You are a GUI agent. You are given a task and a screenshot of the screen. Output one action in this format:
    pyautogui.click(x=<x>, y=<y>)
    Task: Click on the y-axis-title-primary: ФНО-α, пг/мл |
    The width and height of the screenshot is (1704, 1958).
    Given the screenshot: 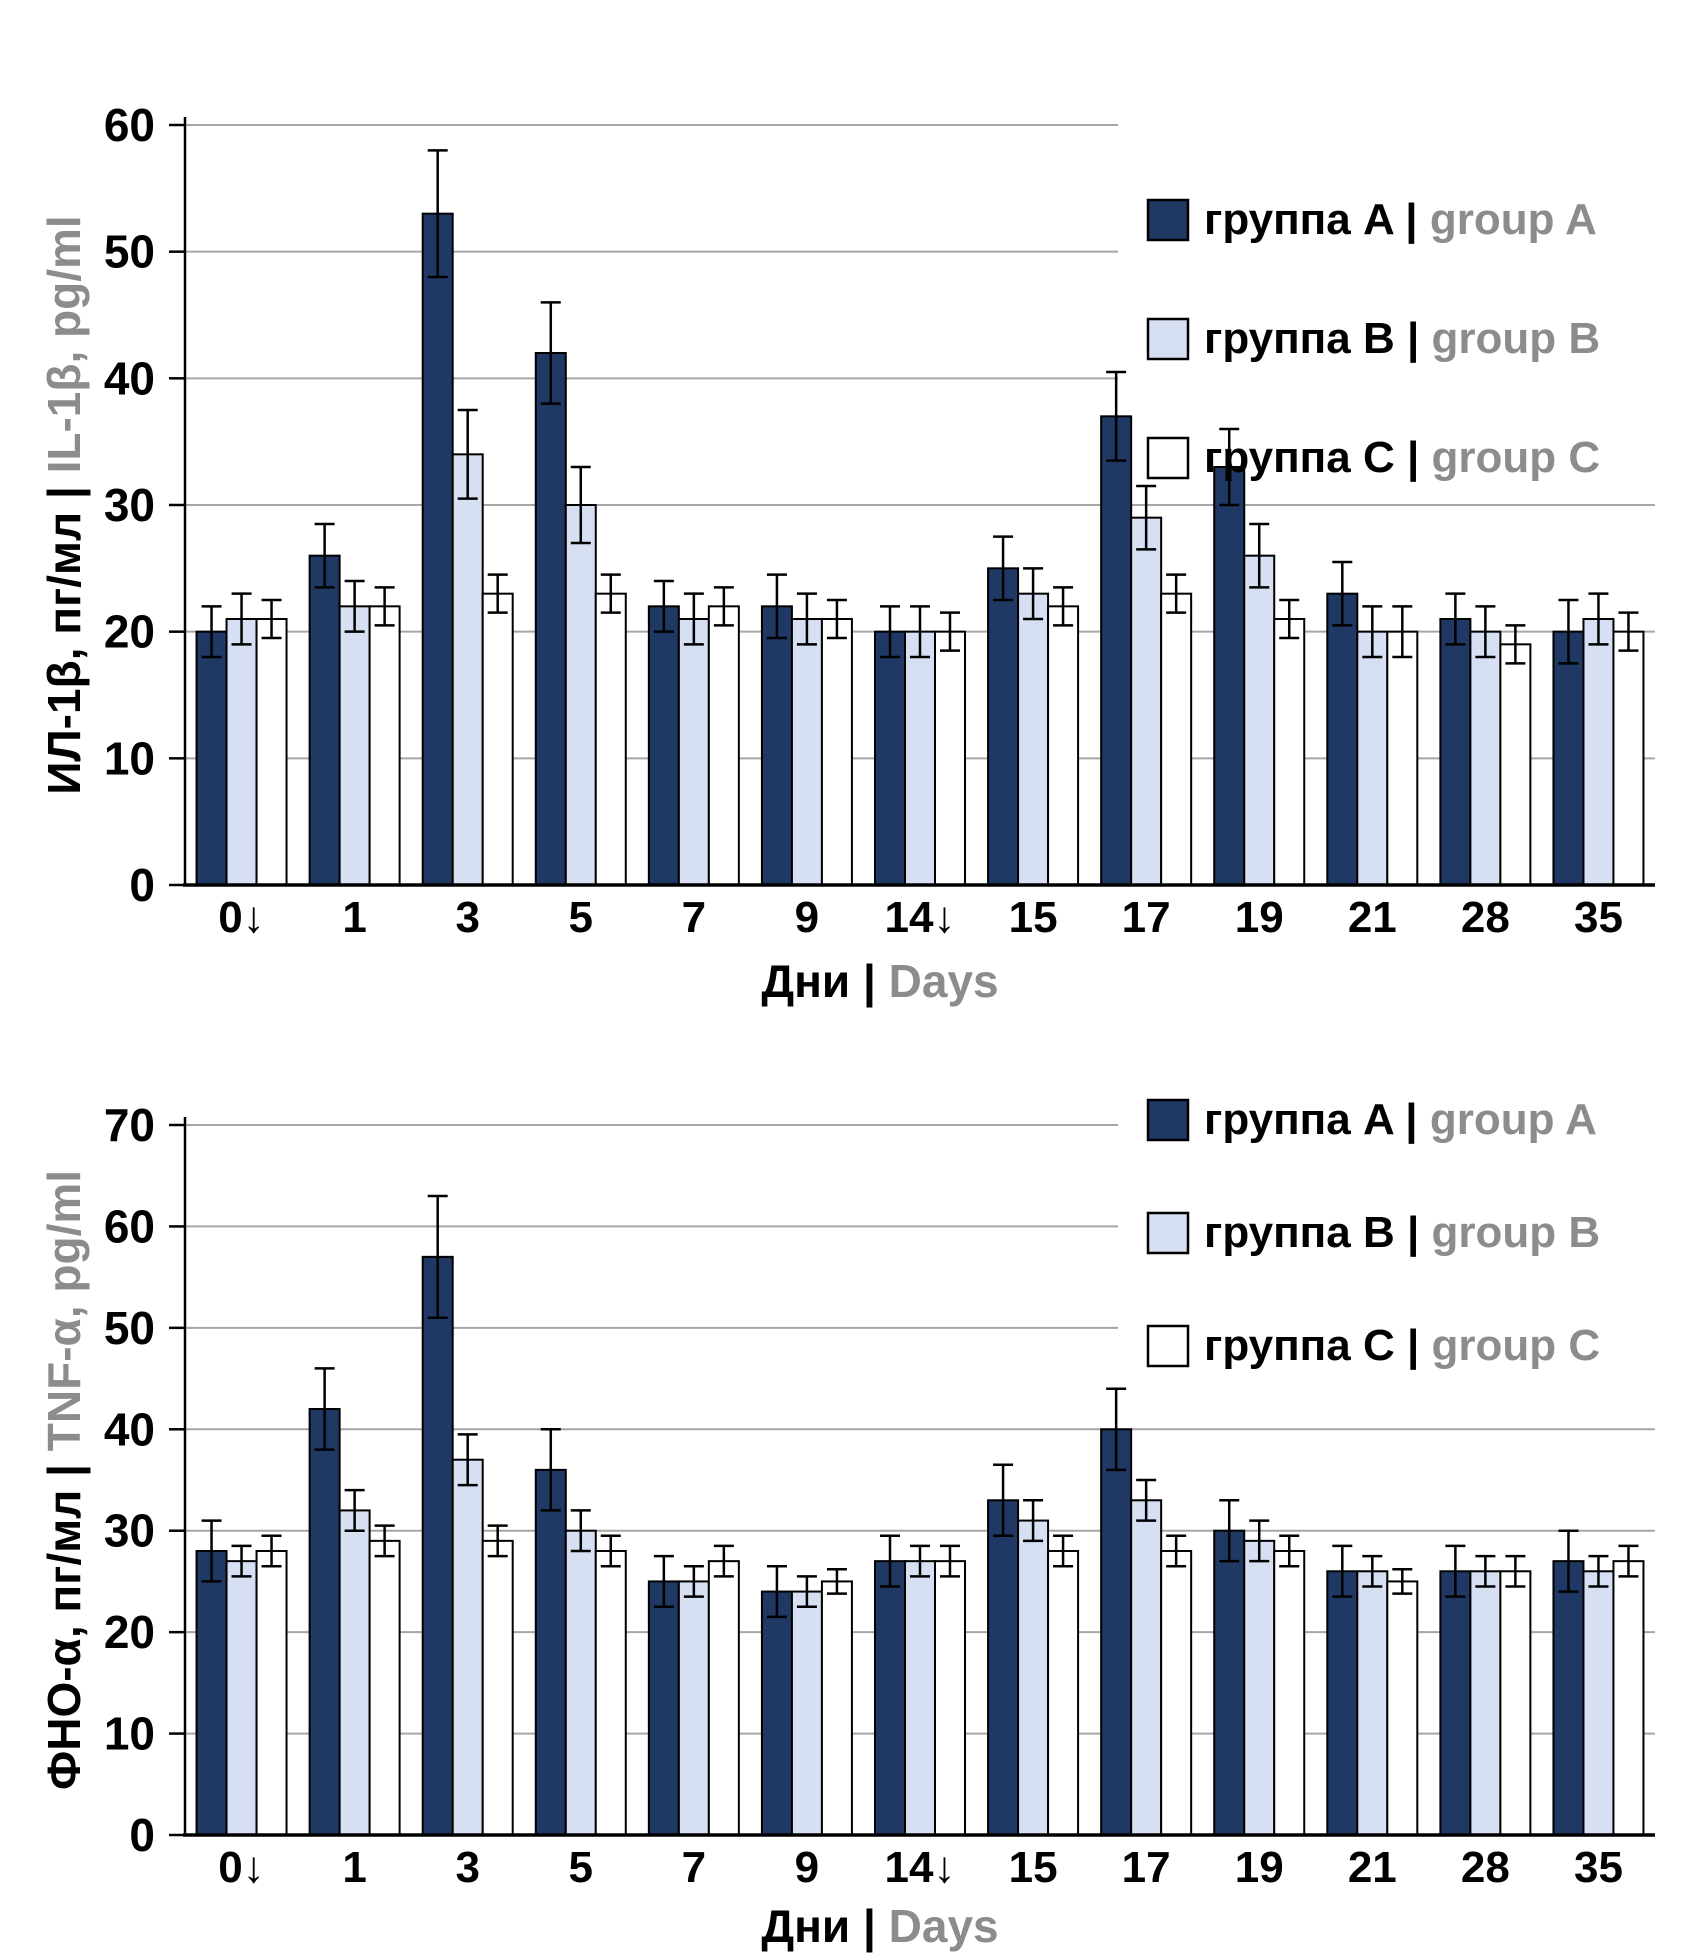 What is the action you would take?
    pyautogui.click(x=64, y=1620)
    